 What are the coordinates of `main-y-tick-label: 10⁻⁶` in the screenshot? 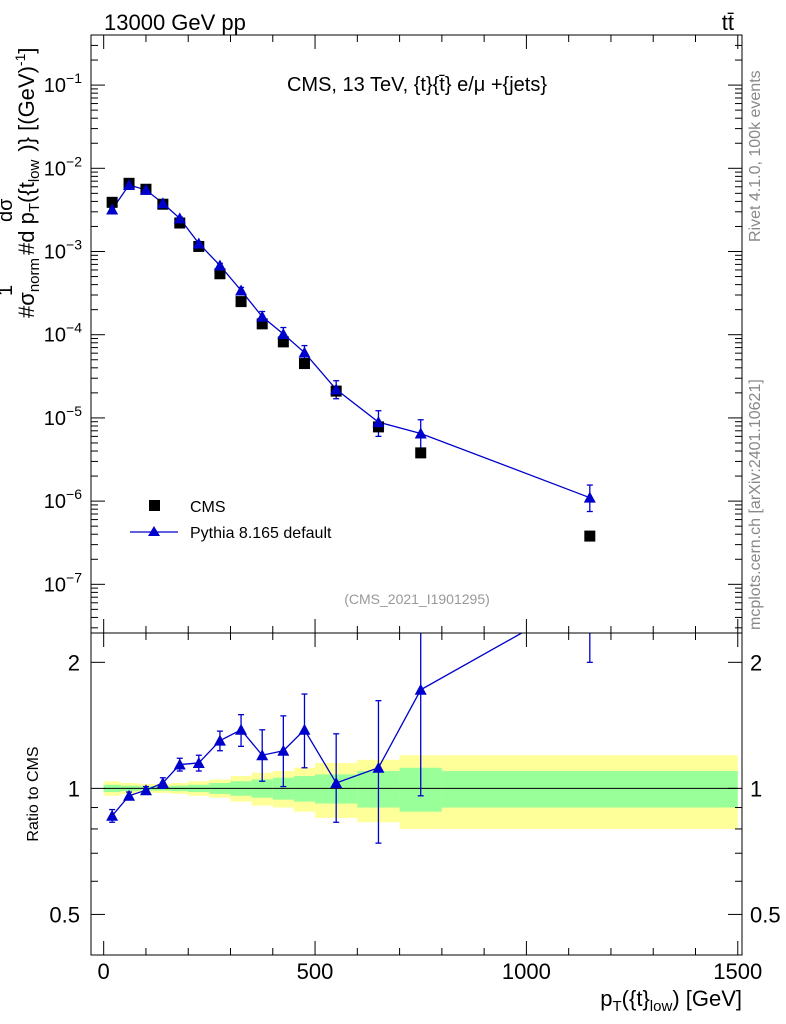 It's located at (63, 499).